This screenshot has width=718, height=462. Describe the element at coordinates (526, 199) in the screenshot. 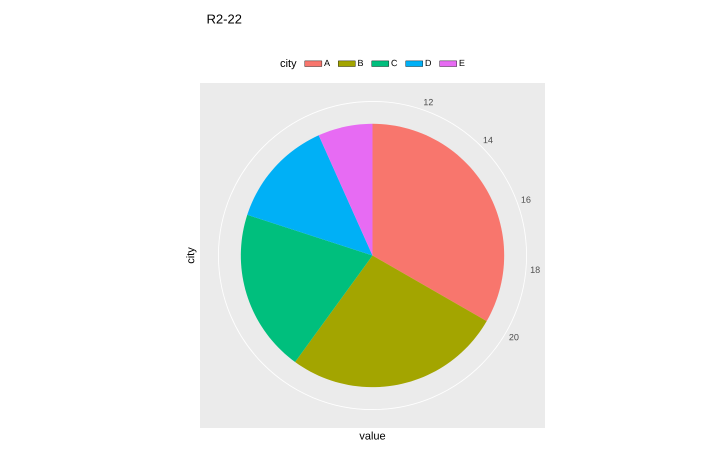

I see `text: 16` at that location.